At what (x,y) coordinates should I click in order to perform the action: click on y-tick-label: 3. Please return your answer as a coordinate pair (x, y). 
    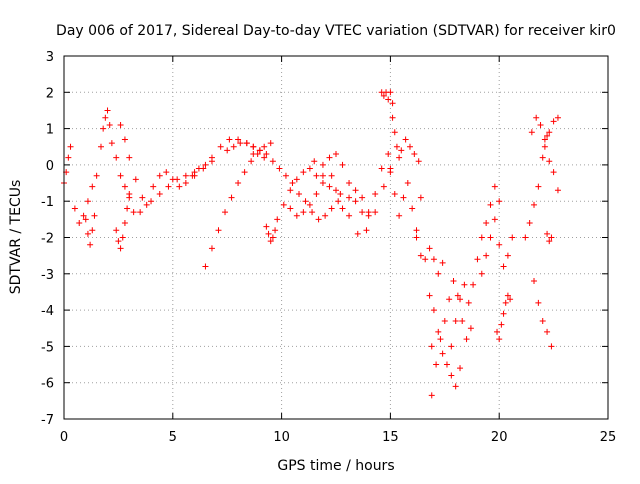
    Looking at the image, I should click on (50, 57).